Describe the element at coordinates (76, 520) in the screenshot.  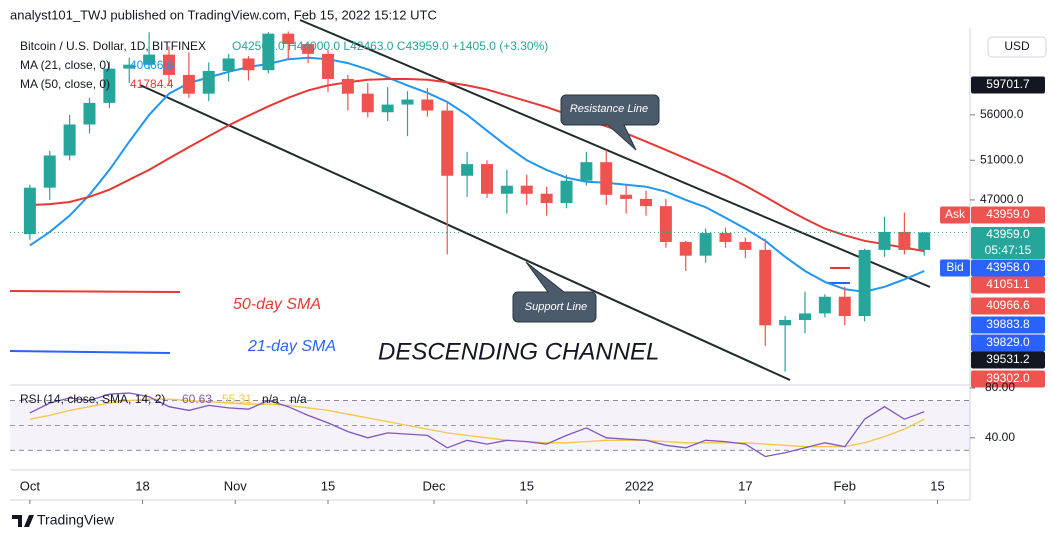
I see `footer-brand: TradingView` at that location.